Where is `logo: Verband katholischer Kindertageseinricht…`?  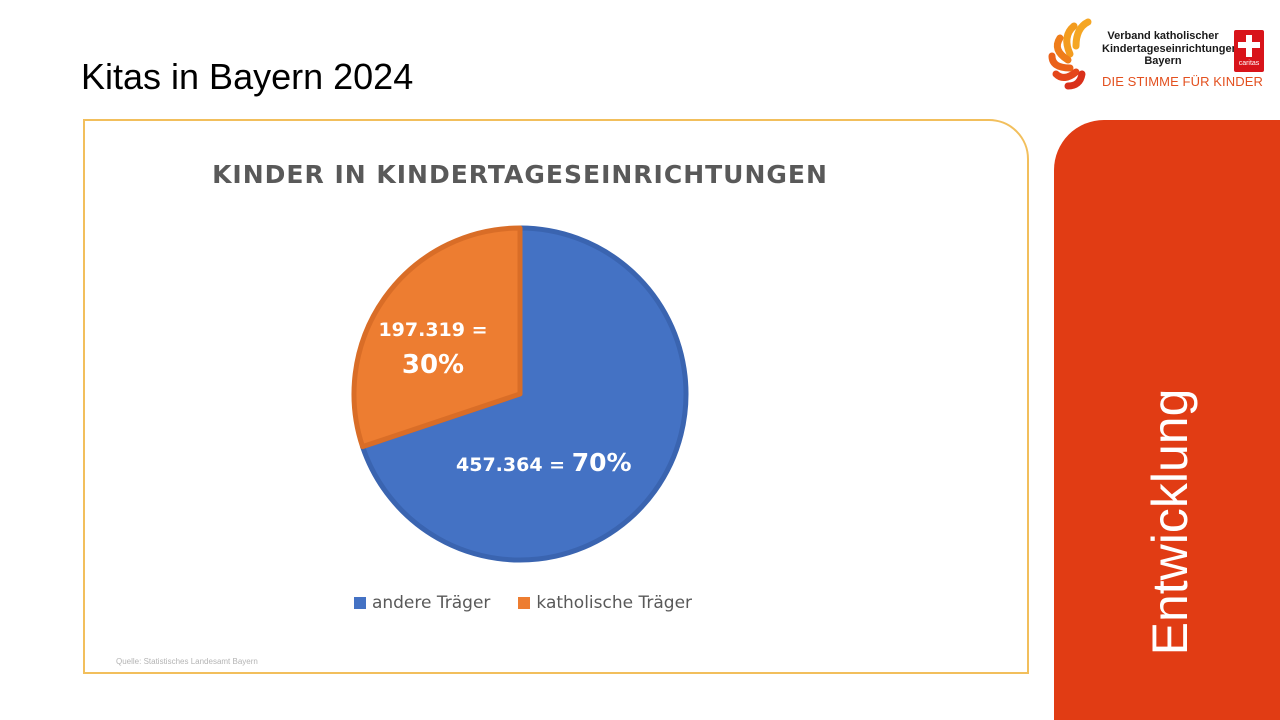 logo: Verband katholischer Kindertageseinricht… is located at coordinates (1158, 54).